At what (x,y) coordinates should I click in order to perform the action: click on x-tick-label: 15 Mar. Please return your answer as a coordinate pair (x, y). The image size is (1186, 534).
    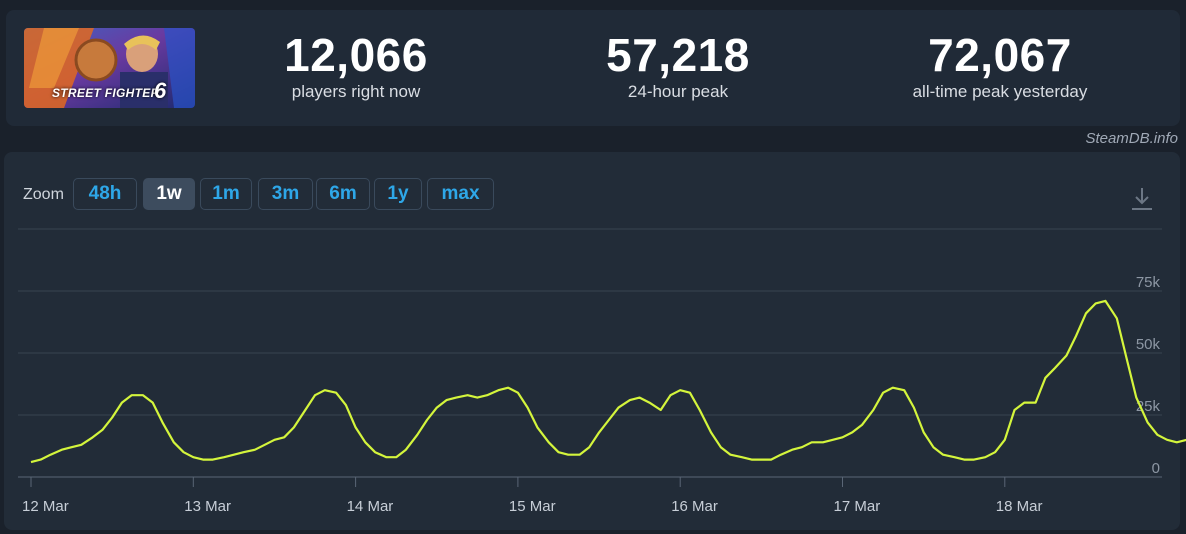
    Looking at the image, I should click on (532, 506).